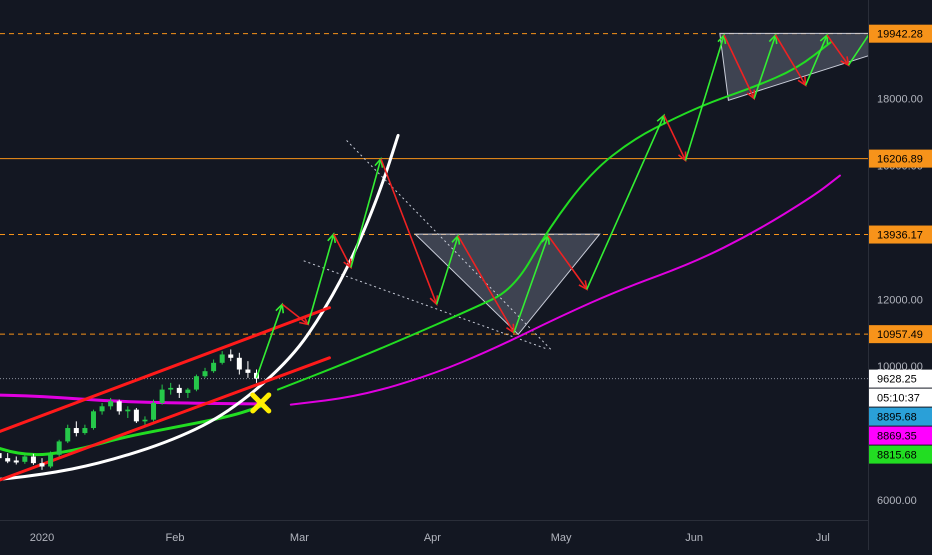  What do you see at coordinates (897, 456) in the screenshot?
I see `price-tag-label: 8815.68` at bounding box center [897, 456].